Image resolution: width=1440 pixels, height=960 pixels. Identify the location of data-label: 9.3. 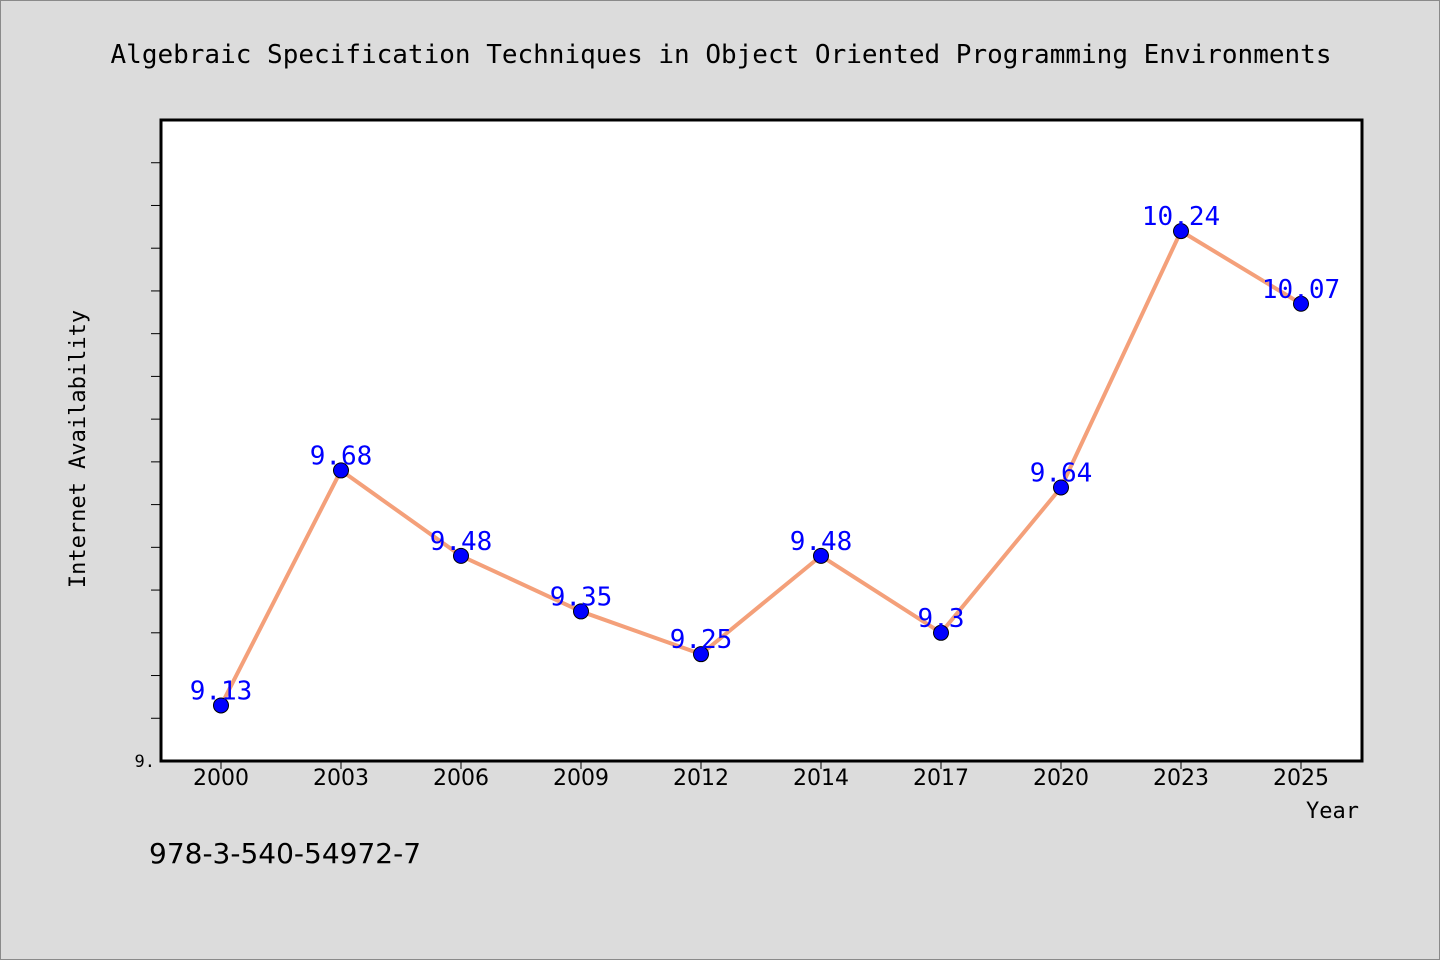
(941, 619).